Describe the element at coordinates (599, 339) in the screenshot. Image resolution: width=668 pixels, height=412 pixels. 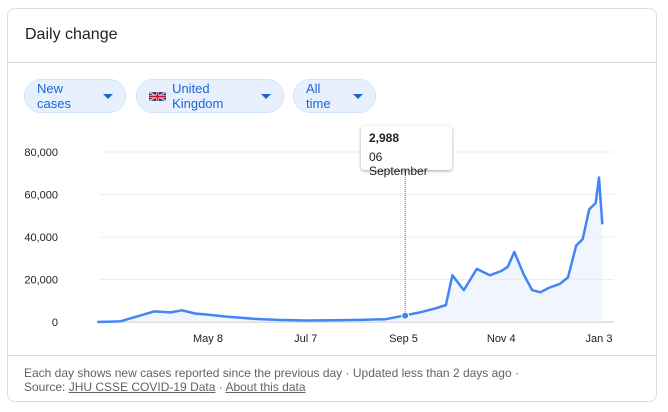
I see `x-tick-label: Jan 3` at that location.